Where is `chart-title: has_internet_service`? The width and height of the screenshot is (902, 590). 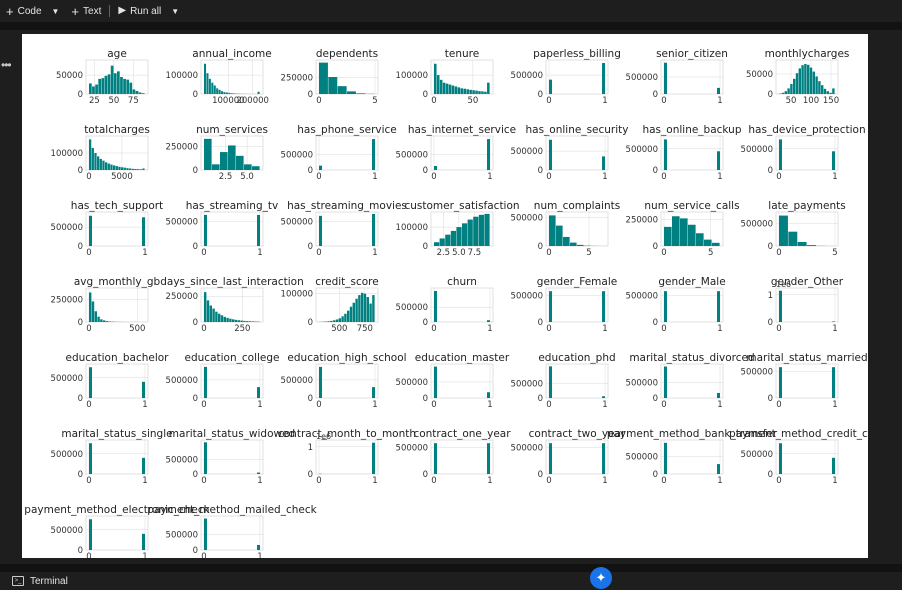 chart-title: has_internet_service is located at coordinates (462, 130).